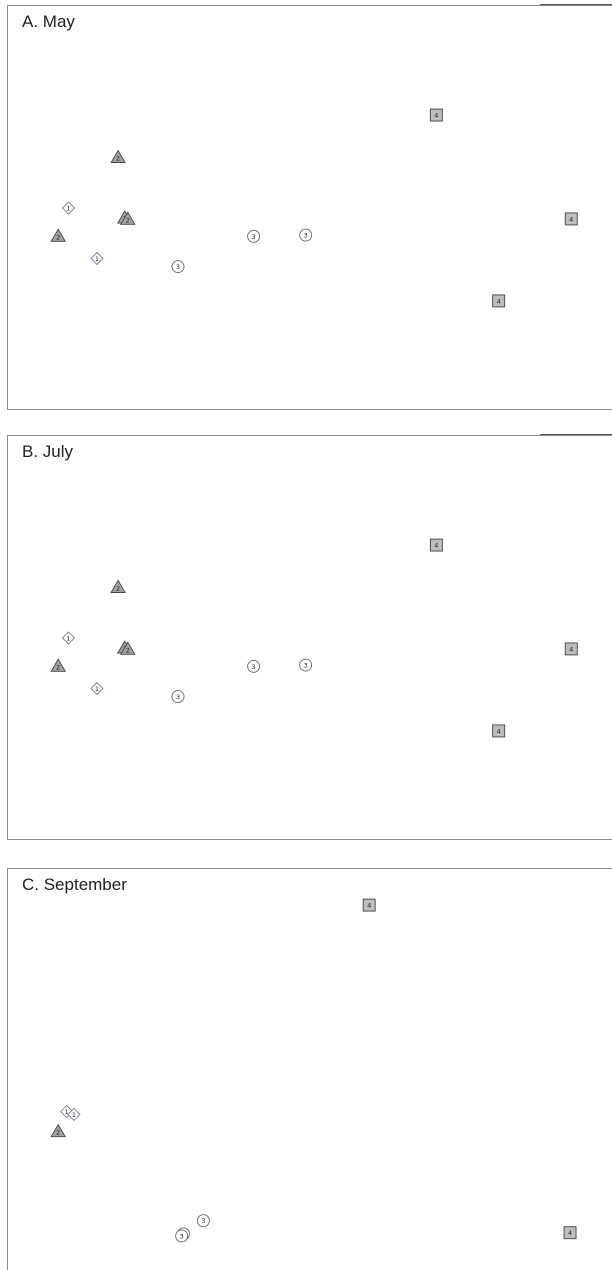  What do you see at coordinates (48, 451) in the screenshot?
I see `panel-title: B. July` at bounding box center [48, 451].